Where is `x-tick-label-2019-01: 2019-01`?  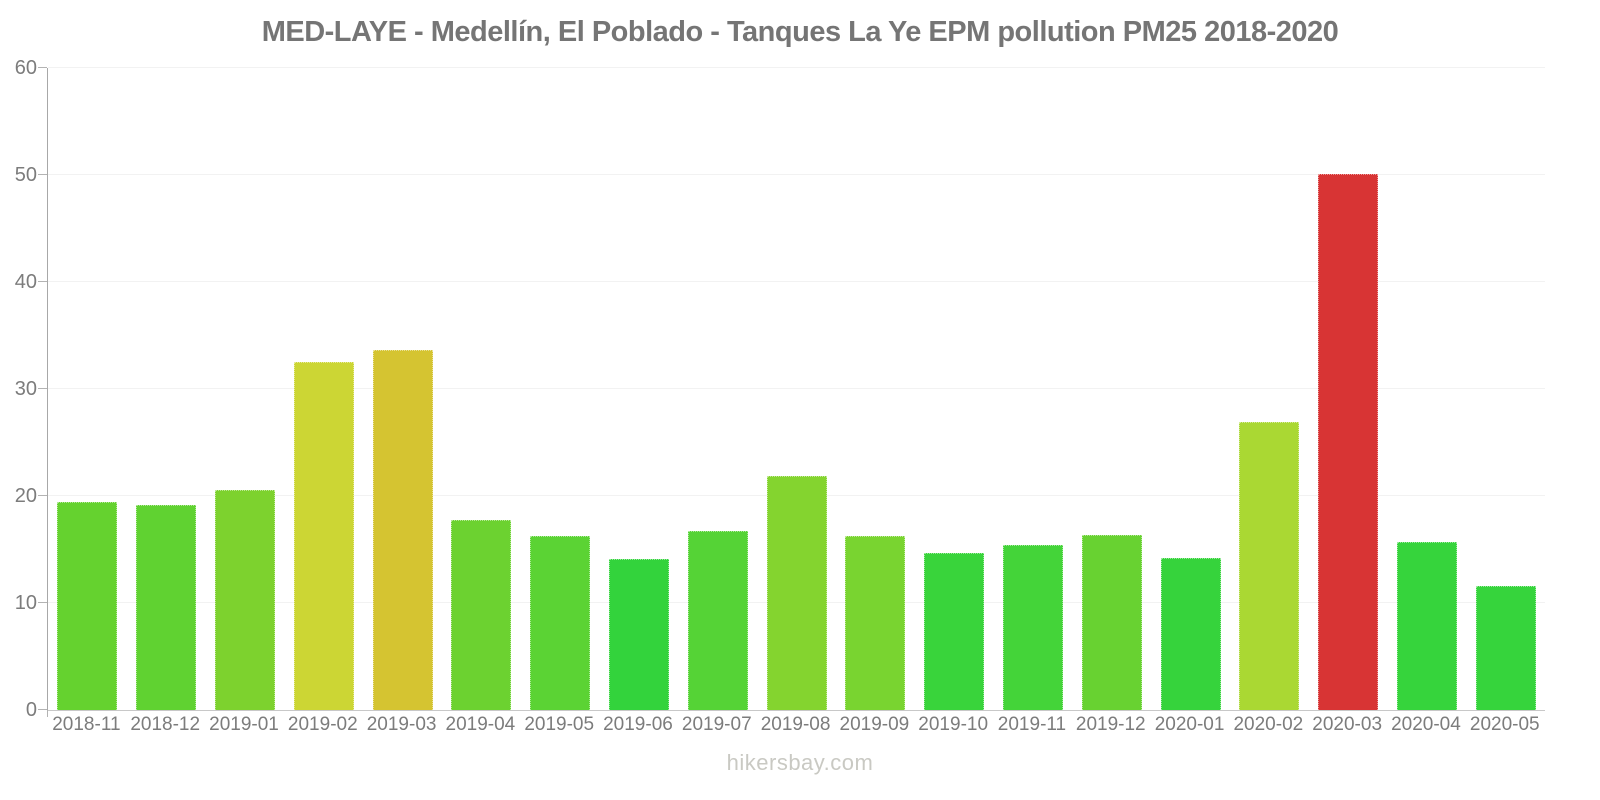
x-tick-label-2019-01: 2019-01 is located at coordinates (244, 724).